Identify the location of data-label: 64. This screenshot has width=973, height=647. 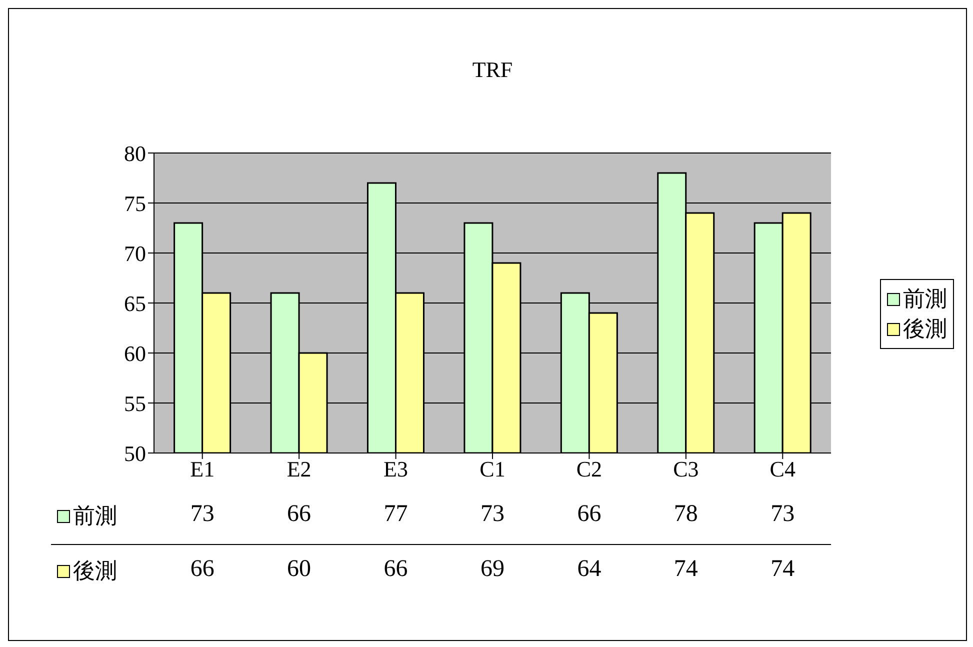
(589, 569).